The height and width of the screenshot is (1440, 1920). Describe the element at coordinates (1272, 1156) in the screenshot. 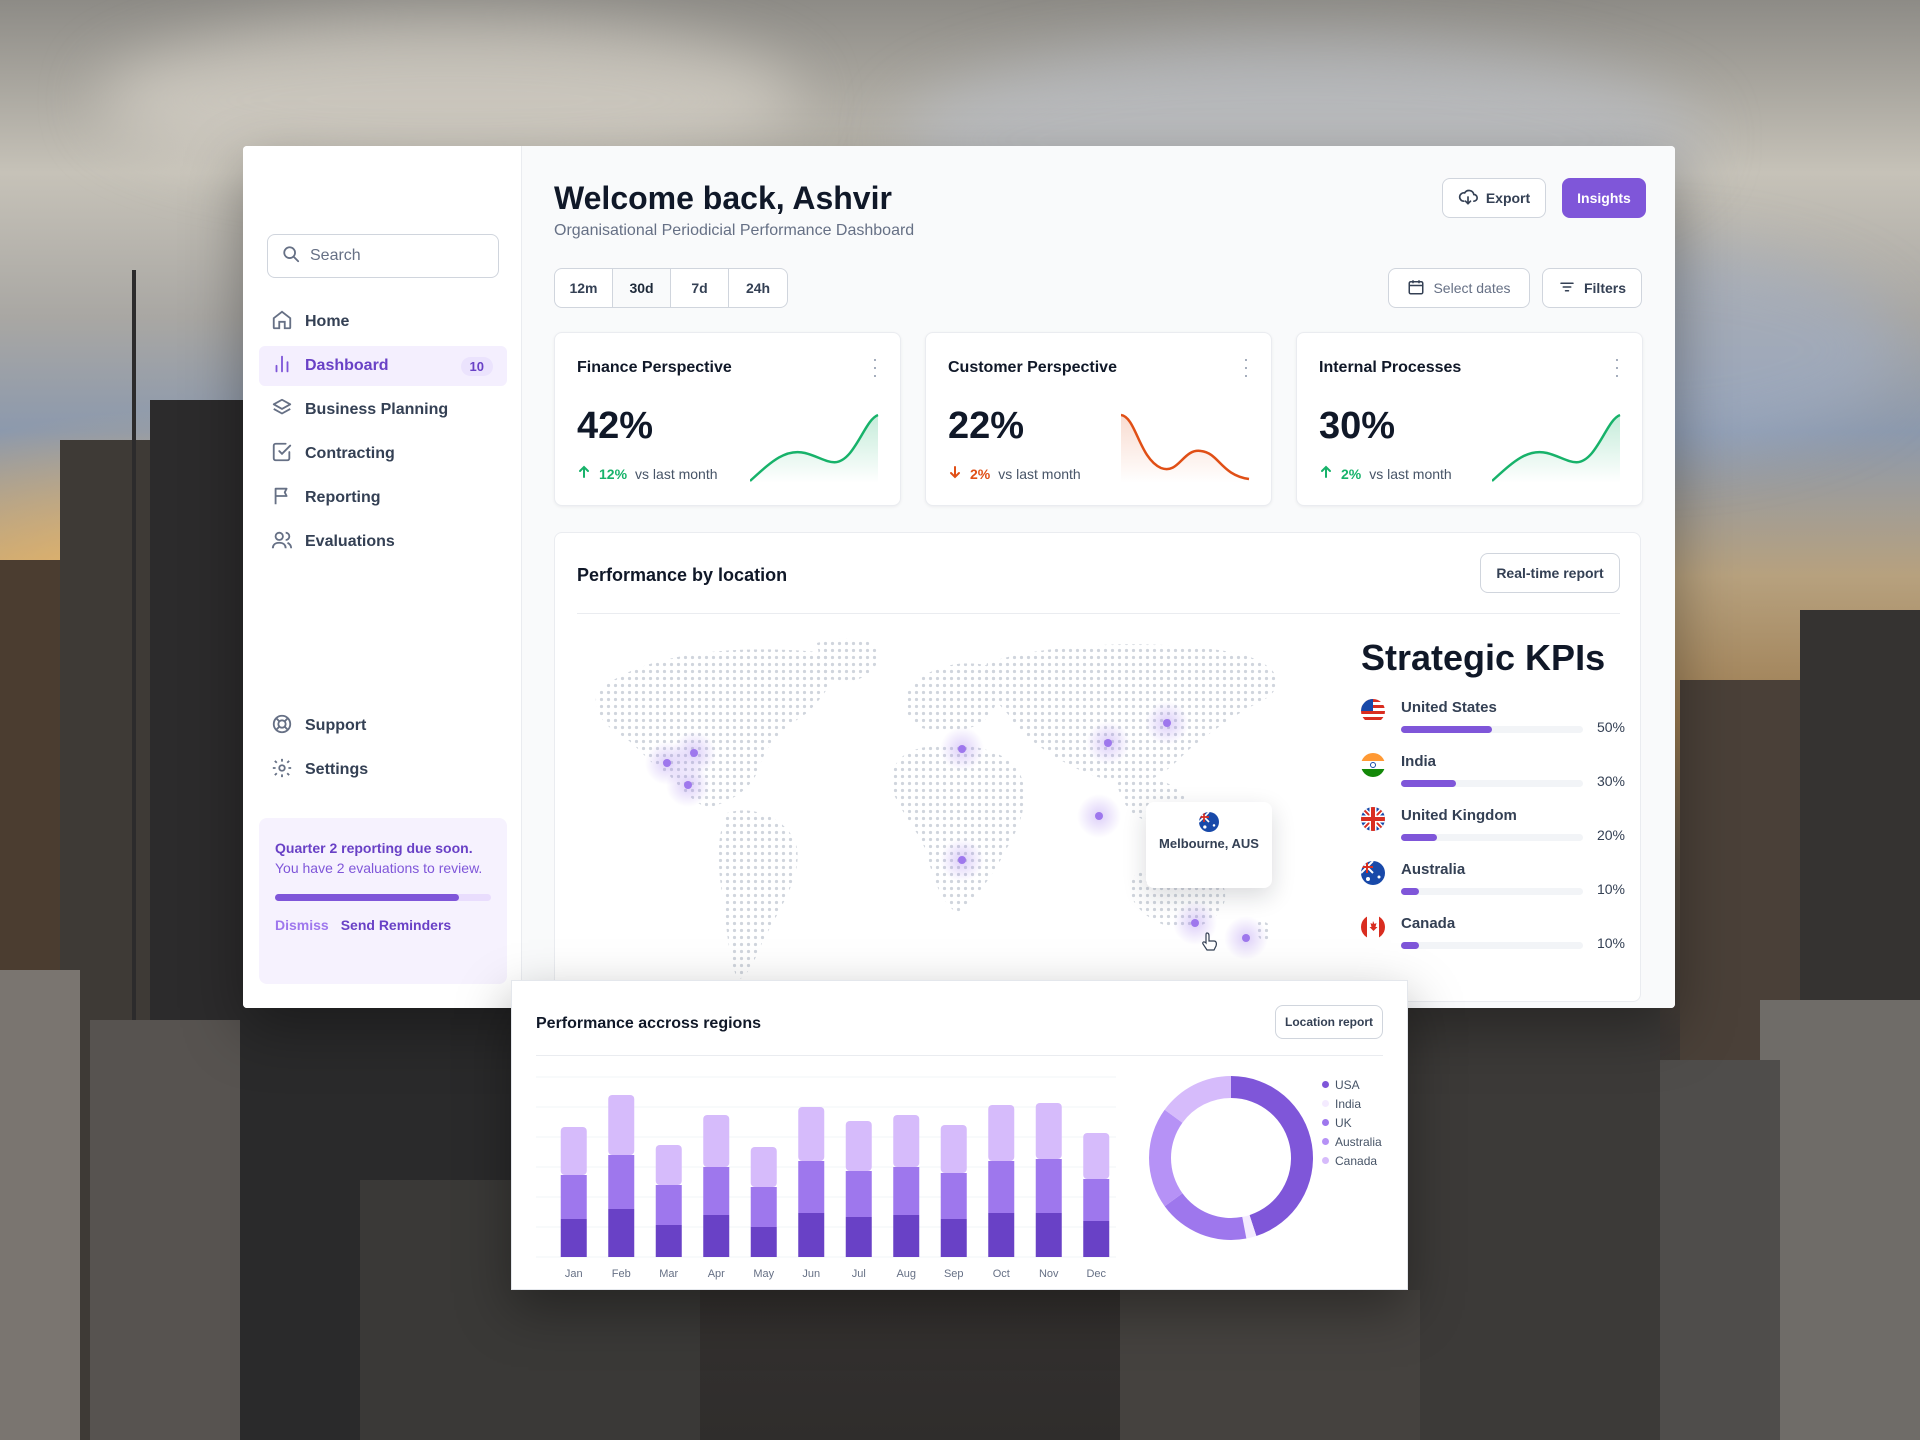

I see `donut-slice-usa` at that location.